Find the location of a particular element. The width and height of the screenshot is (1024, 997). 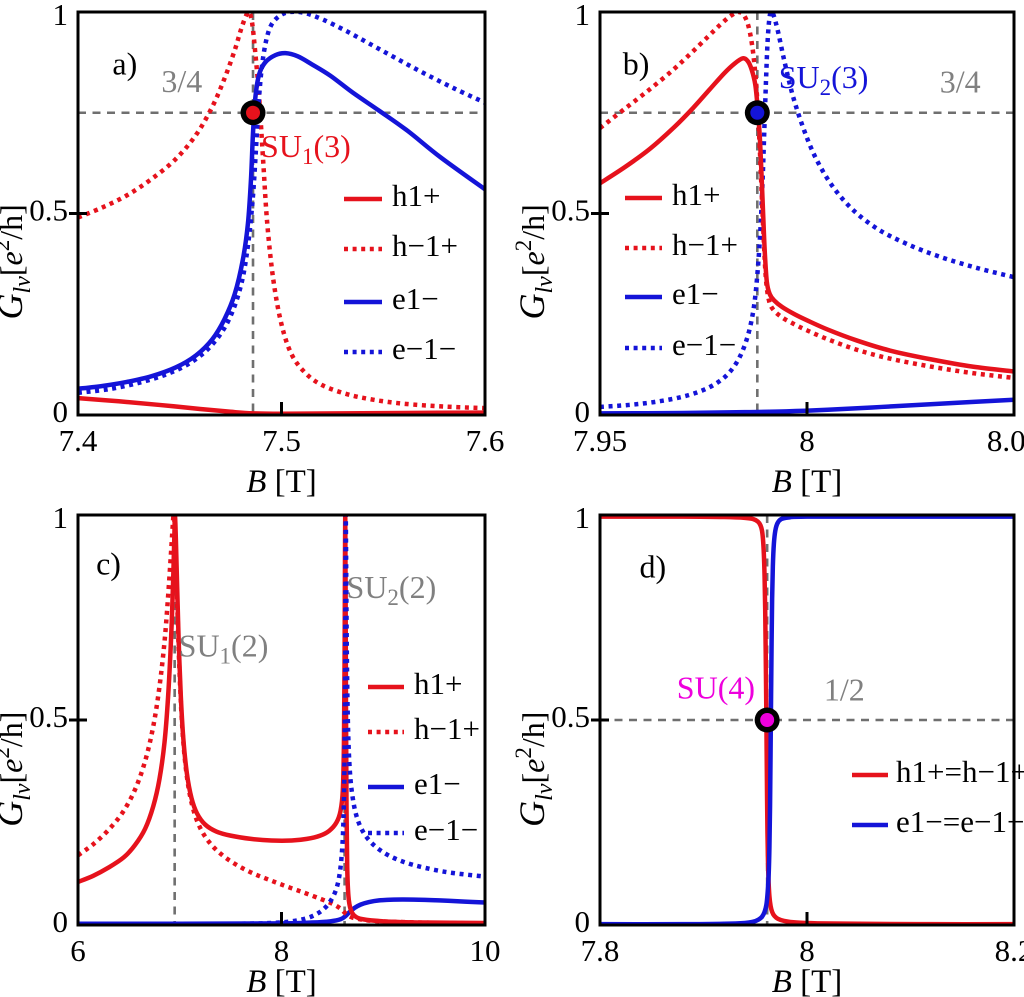

annotation-text: d) is located at coordinates (652, 566).